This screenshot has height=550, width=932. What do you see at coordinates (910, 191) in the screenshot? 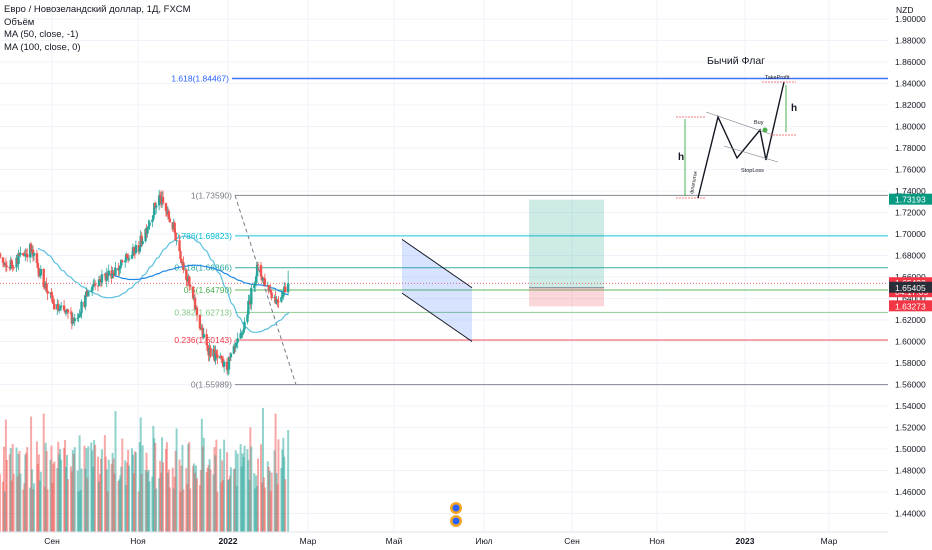
I see `price-tick-label: 1.74000` at bounding box center [910, 191].